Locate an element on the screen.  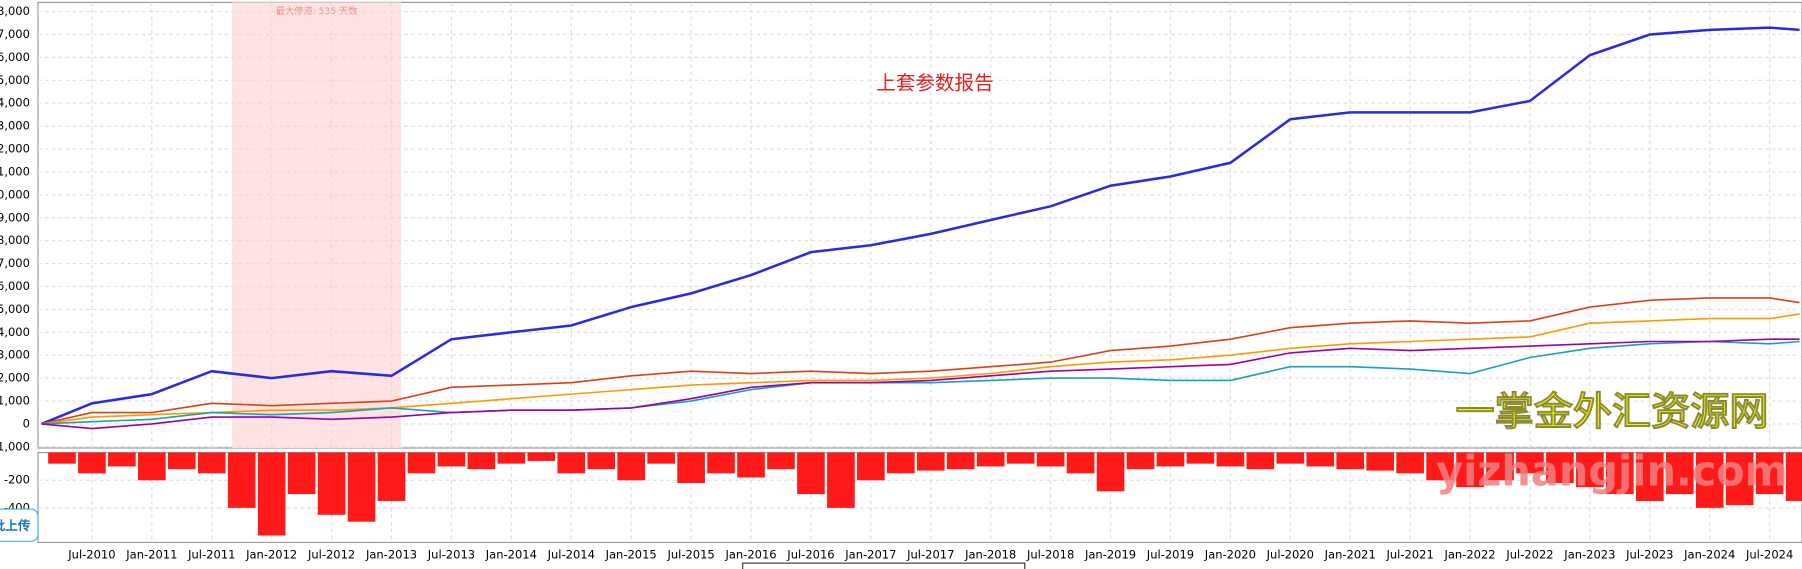
y-tick-label: 3,000 is located at coordinates (15, 126).